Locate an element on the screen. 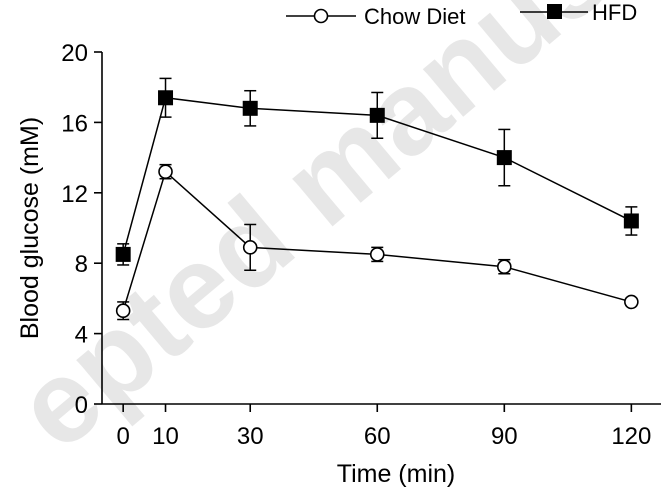  legend-marker-hfd is located at coordinates (554, 11).